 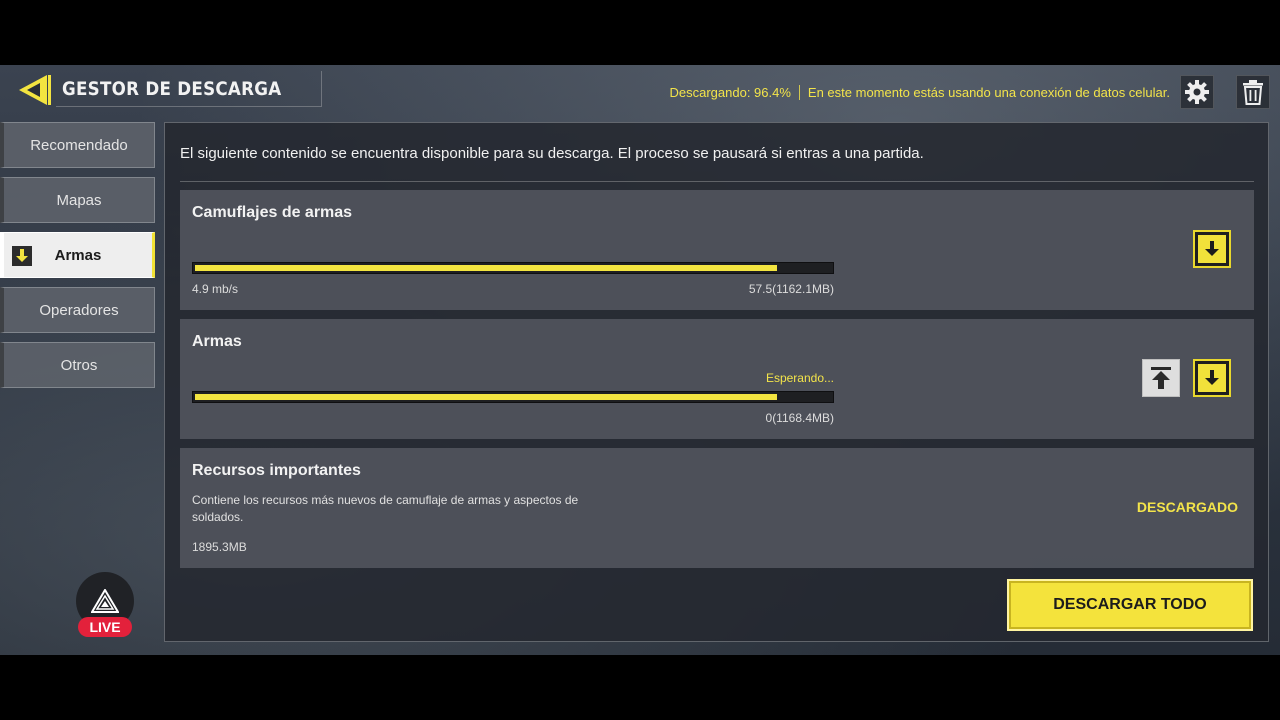 What do you see at coordinates (730, 92) in the screenshot?
I see `download-progress-text: Descargando: 96.4%` at bounding box center [730, 92].